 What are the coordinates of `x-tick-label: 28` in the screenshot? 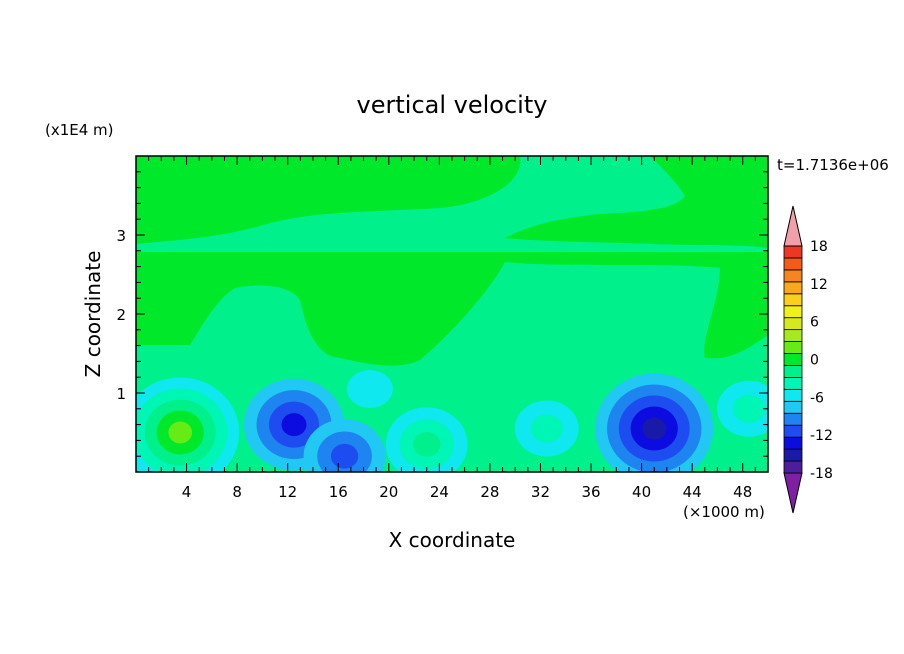 It's located at (489, 492).